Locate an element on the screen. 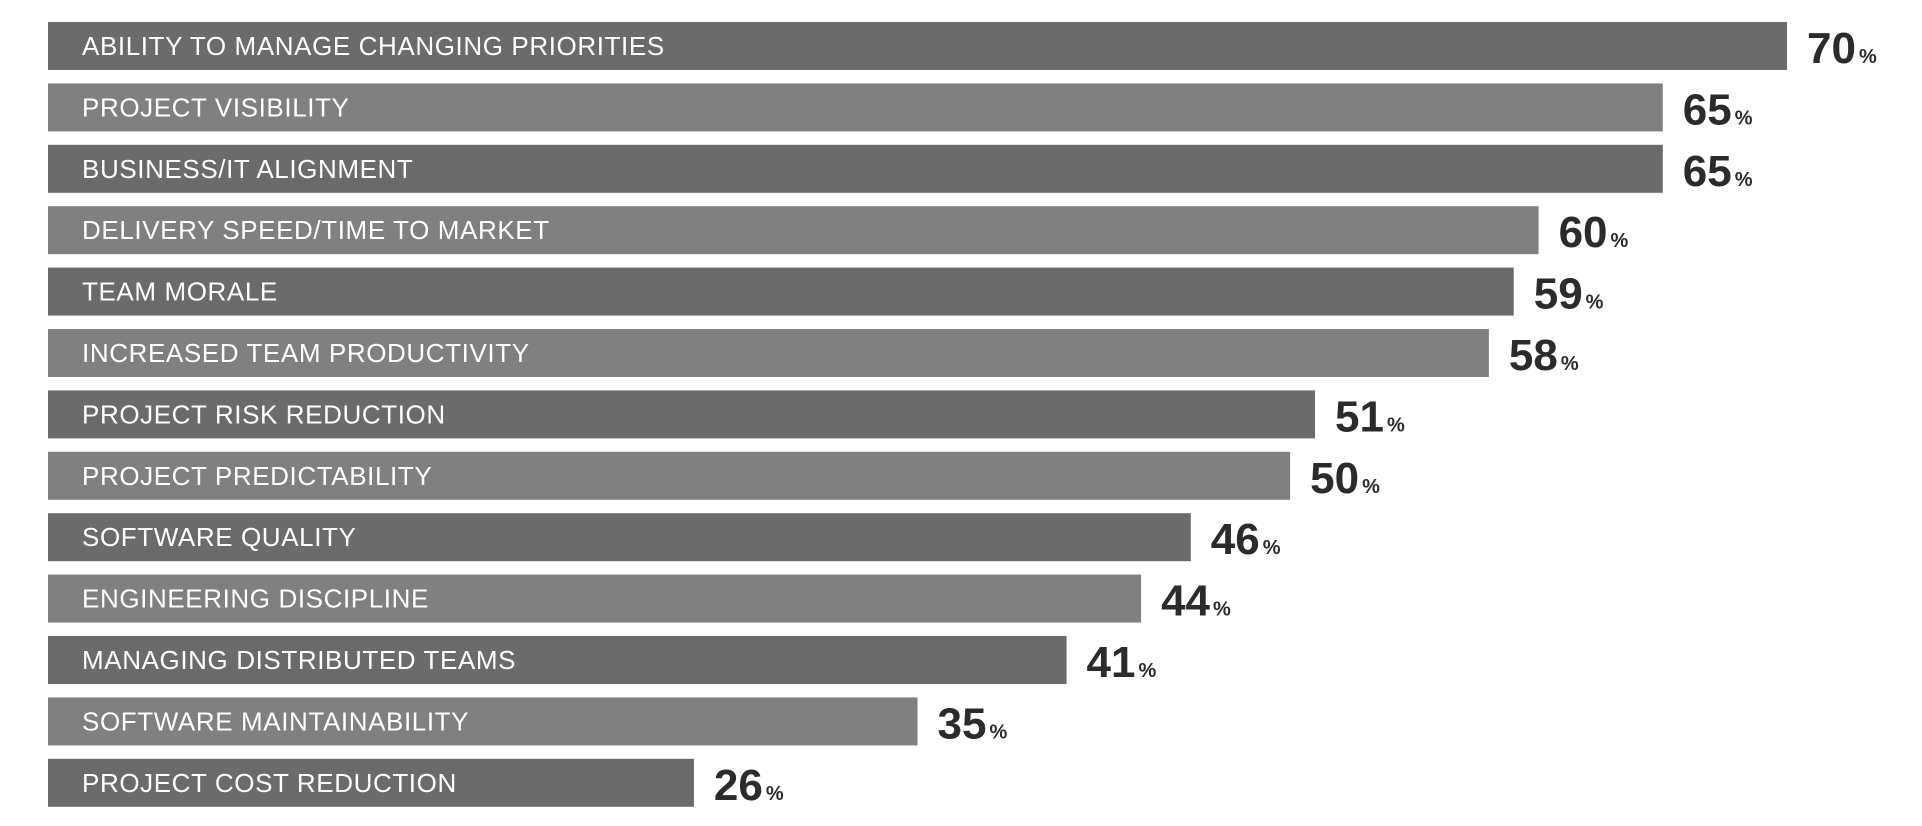 The image size is (1922, 826). category-label: PROJECT VISIBILITY is located at coordinates (216, 107).